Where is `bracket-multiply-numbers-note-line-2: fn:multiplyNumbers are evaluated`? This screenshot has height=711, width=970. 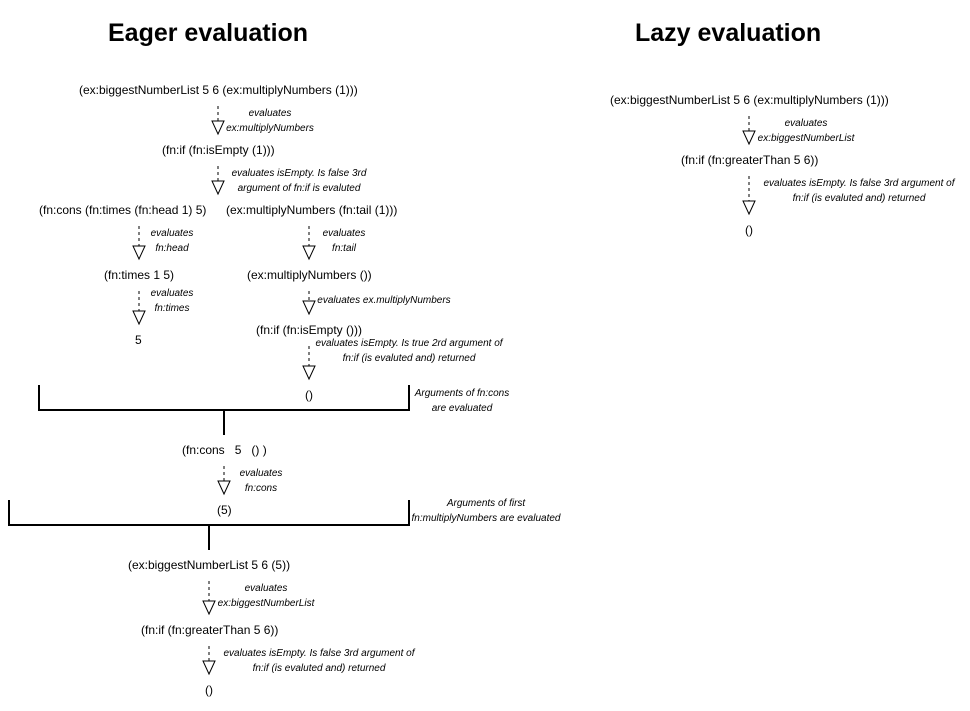
bracket-multiply-numbers-note-line-2: fn:multiplyNumbers are evaluated is located at coordinates (486, 518).